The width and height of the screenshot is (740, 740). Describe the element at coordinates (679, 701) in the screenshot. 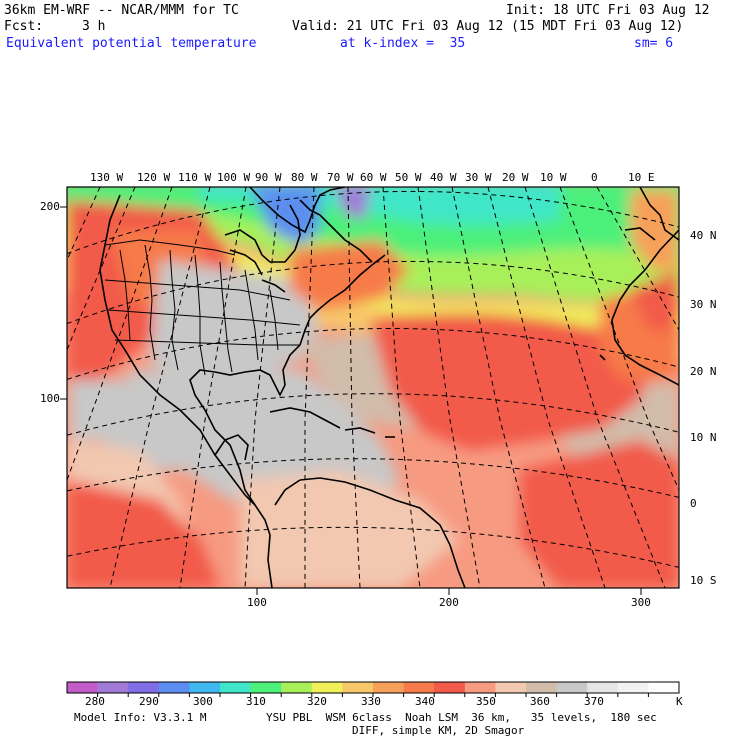

I see `legend-unit: K` at that location.